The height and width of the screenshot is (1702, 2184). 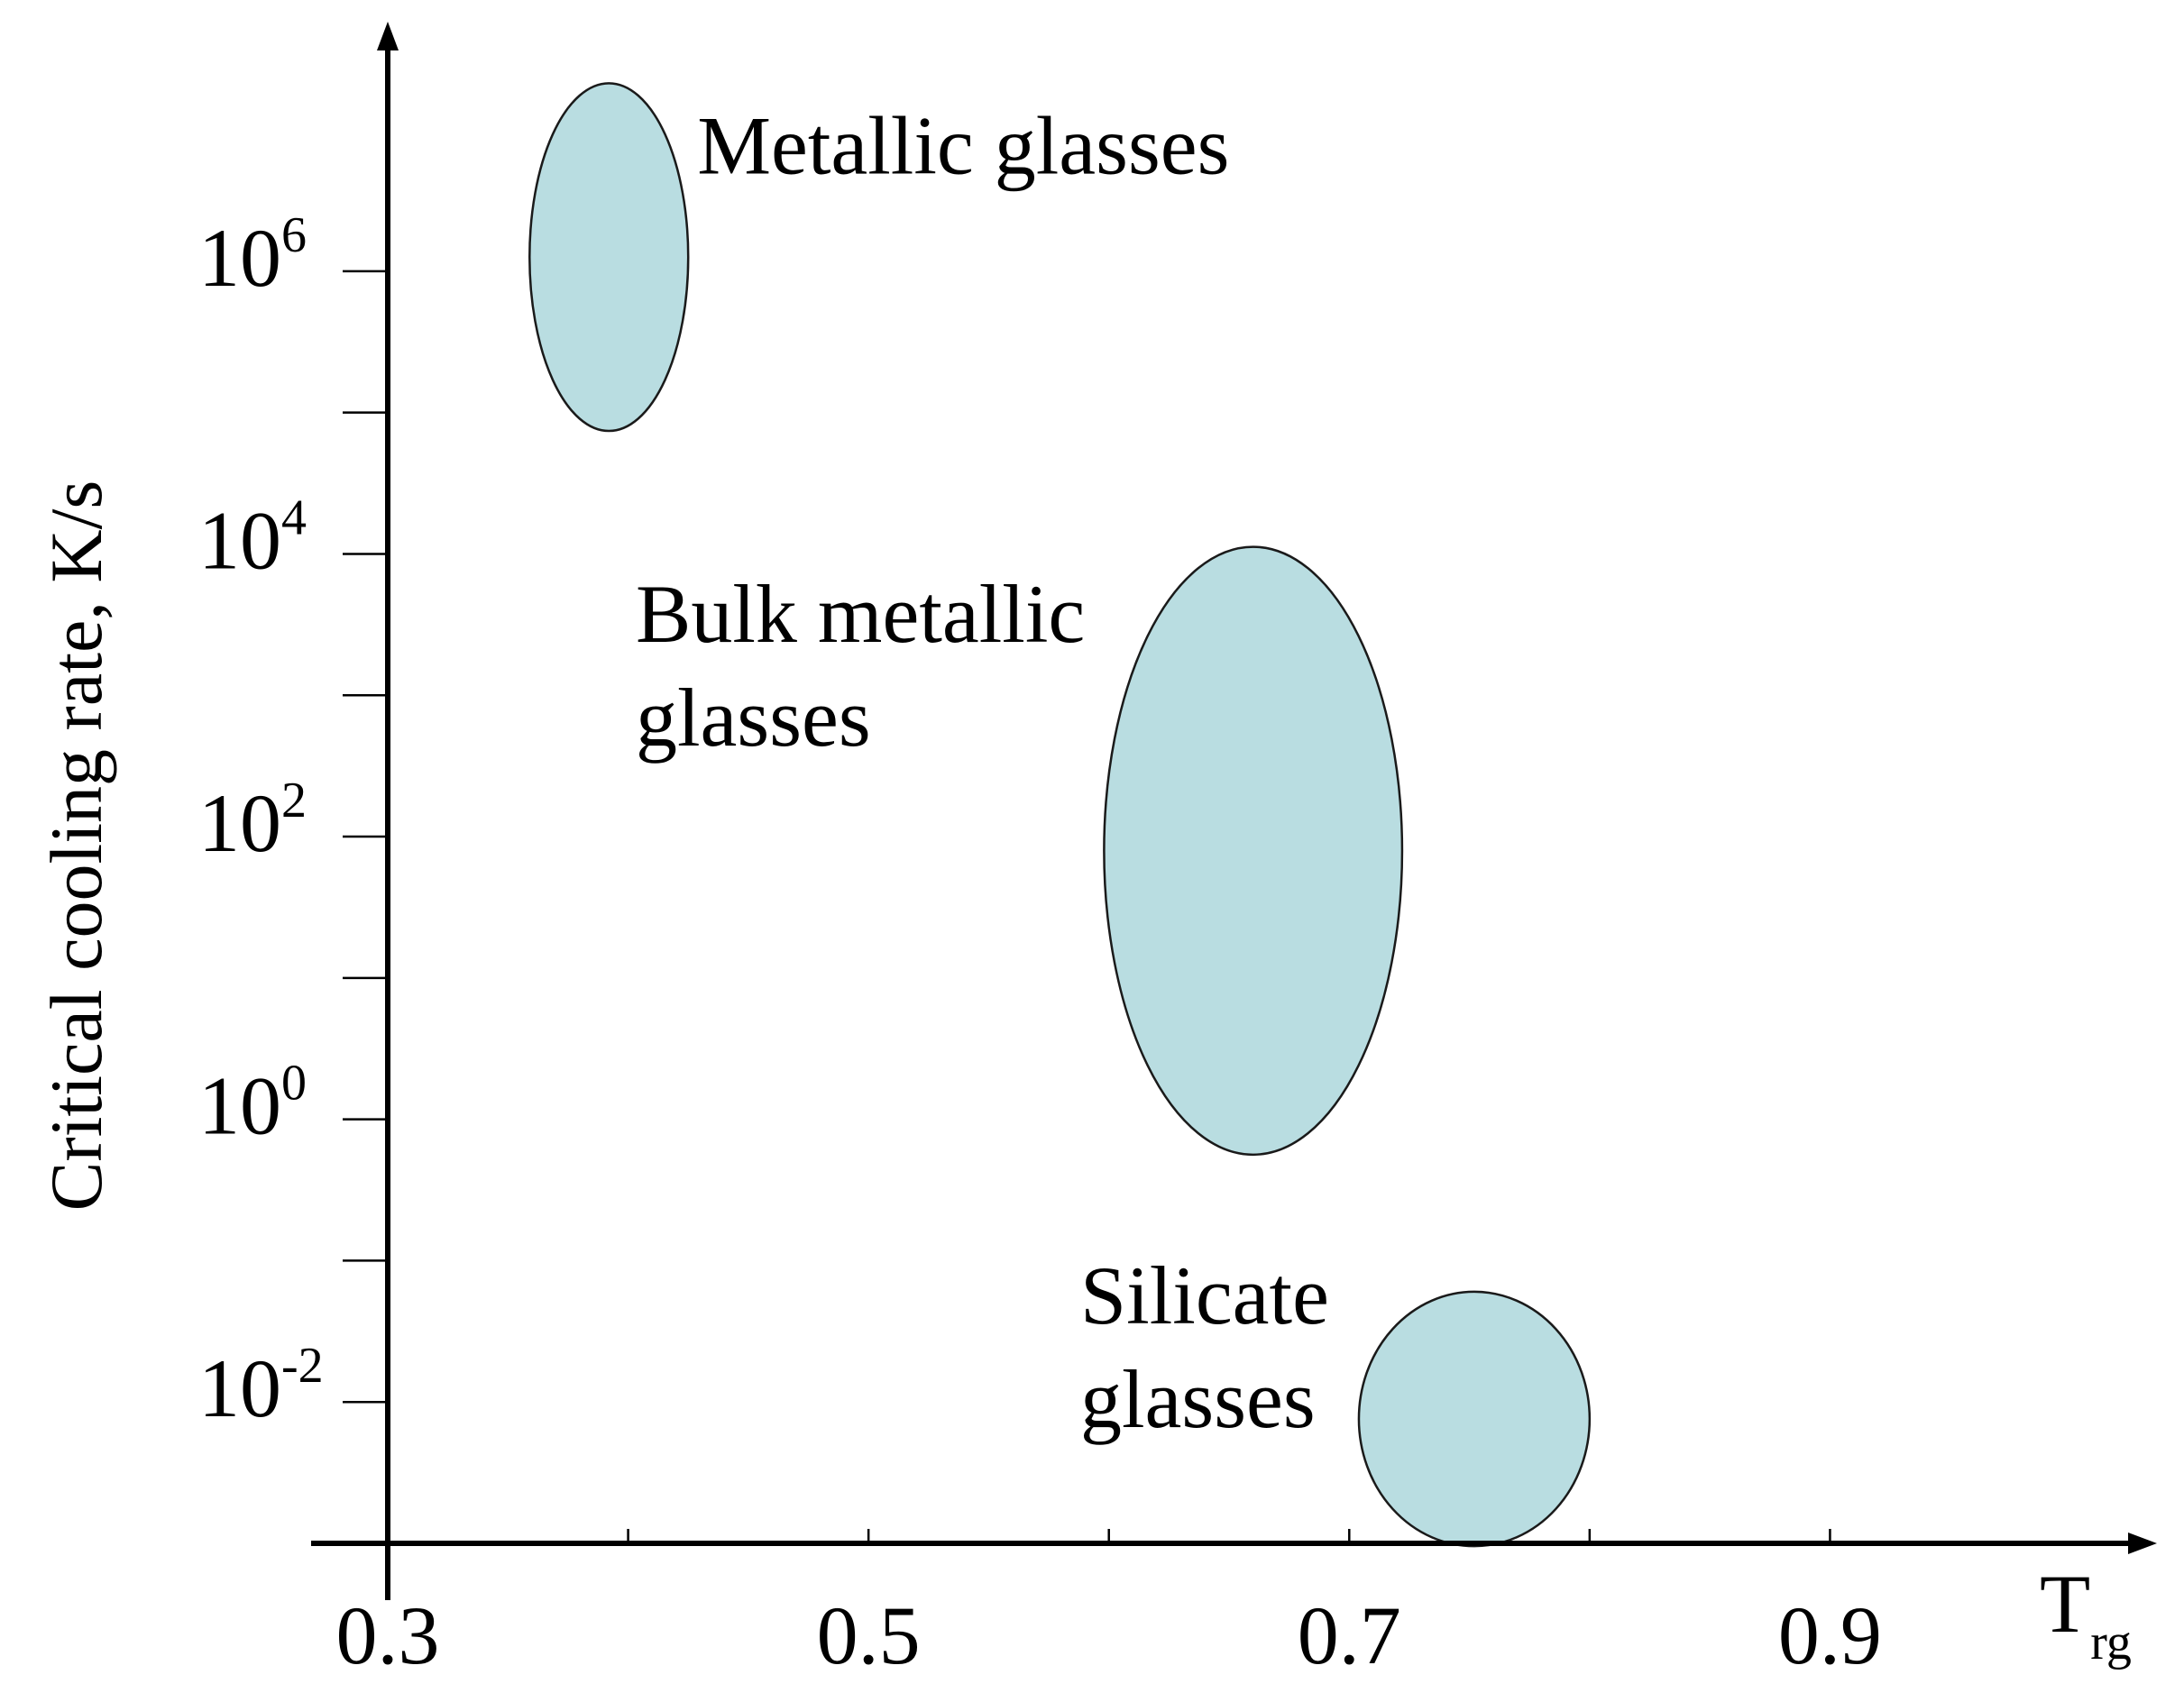 I want to click on x-axis-arrowhead, so click(x=2143, y=1543).